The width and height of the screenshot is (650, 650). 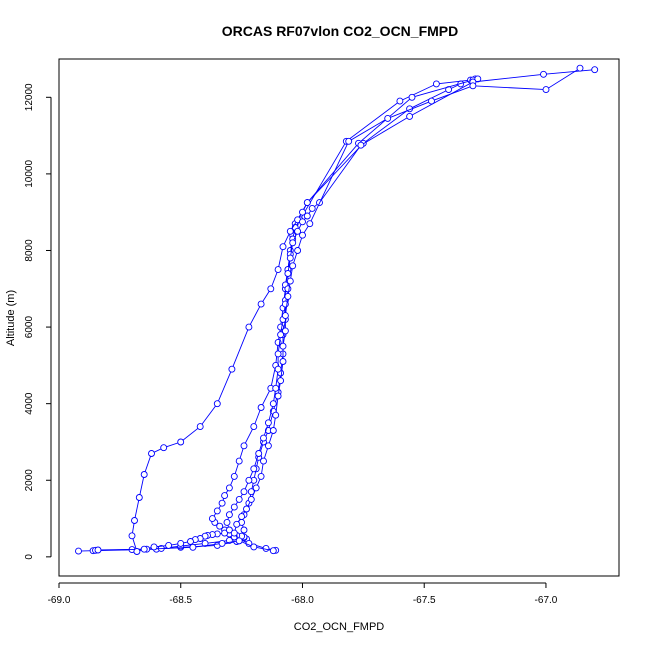 I want to click on y-axis: 0 2000 4000 6000 8000 10000 12000, so click(x=38, y=321).